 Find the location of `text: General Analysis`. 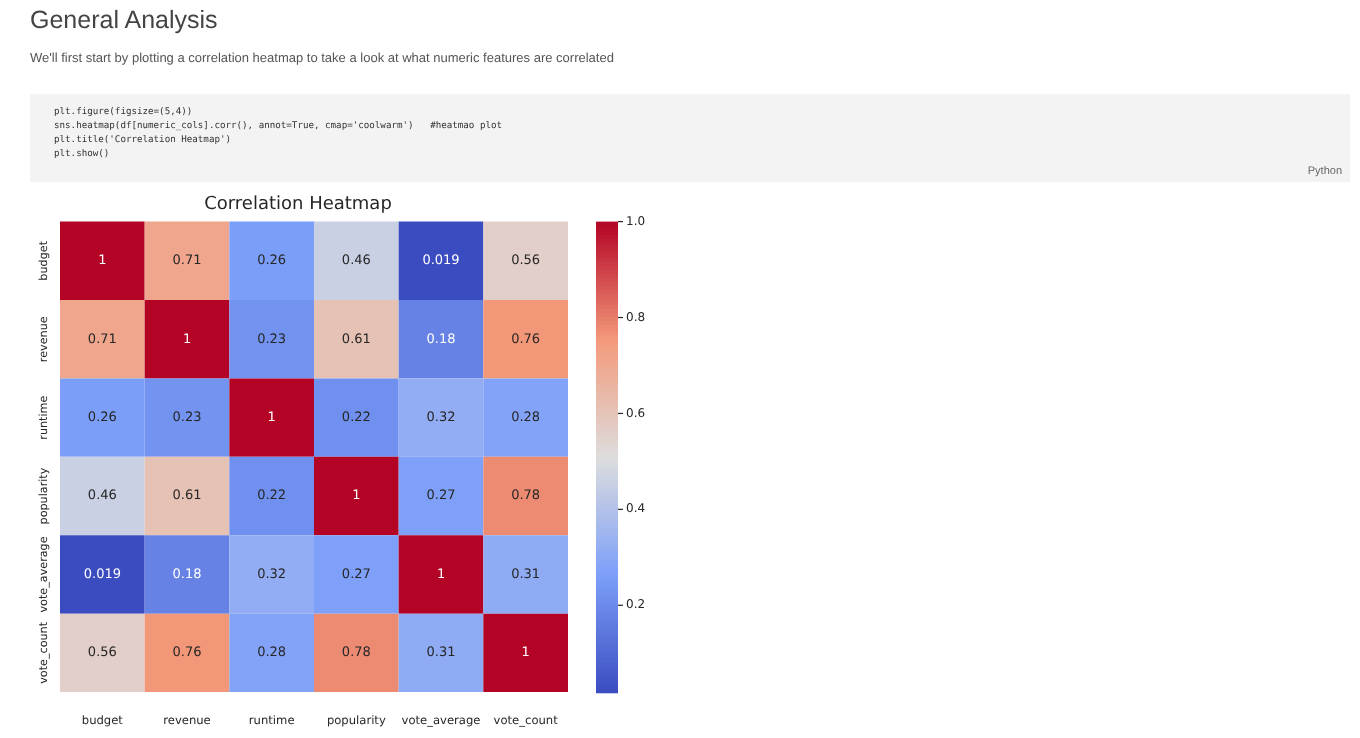

text: General Analysis is located at coordinates (124, 20).